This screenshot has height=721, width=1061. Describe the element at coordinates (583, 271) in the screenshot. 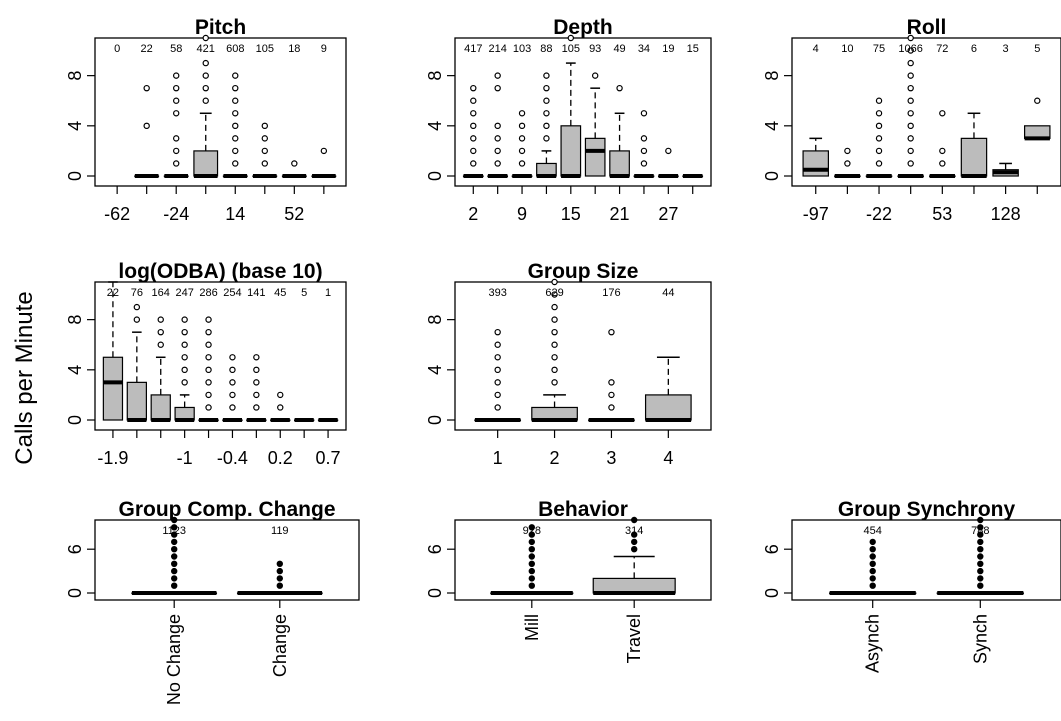

I see `panel-title: Group Size` at that location.